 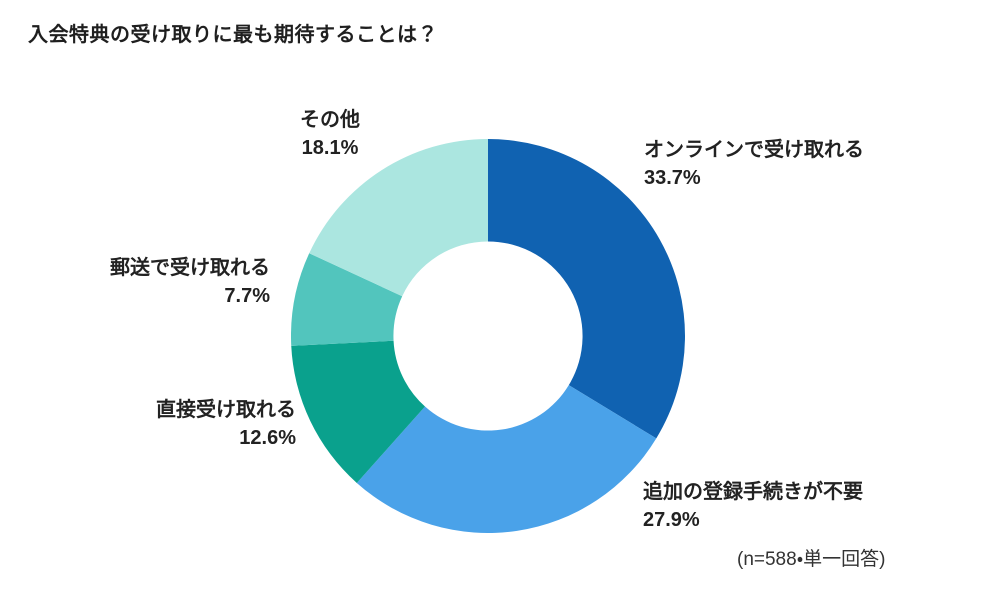 I want to click on slice-label-noextra: 追加の登録手続きが不要 27.9%, so click(x=753, y=506).